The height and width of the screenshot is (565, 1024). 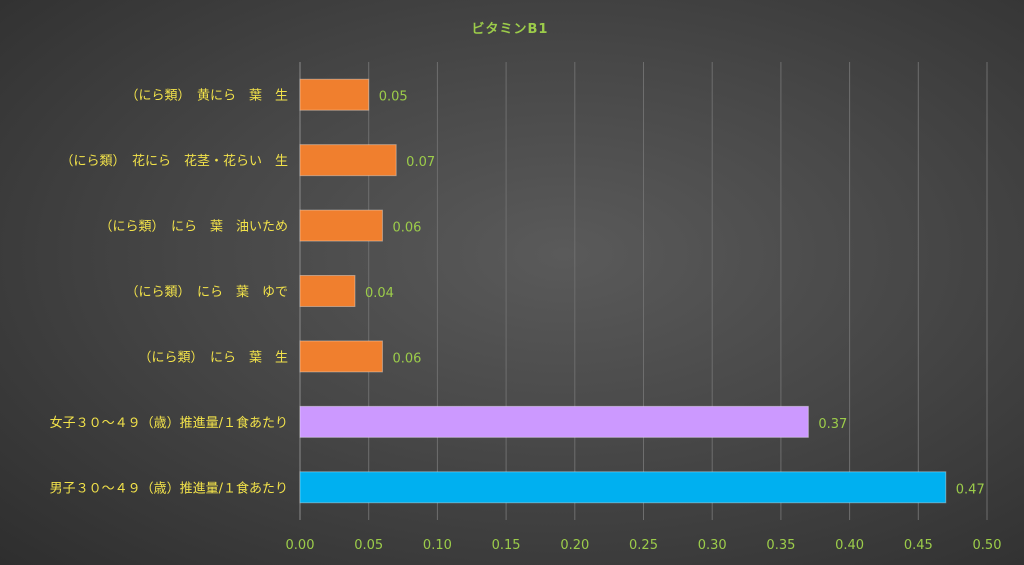 What do you see at coordinates (780, 545) in the screenshot?
I see `x-tick-label: 0.35` at bounding box center [780, 545].